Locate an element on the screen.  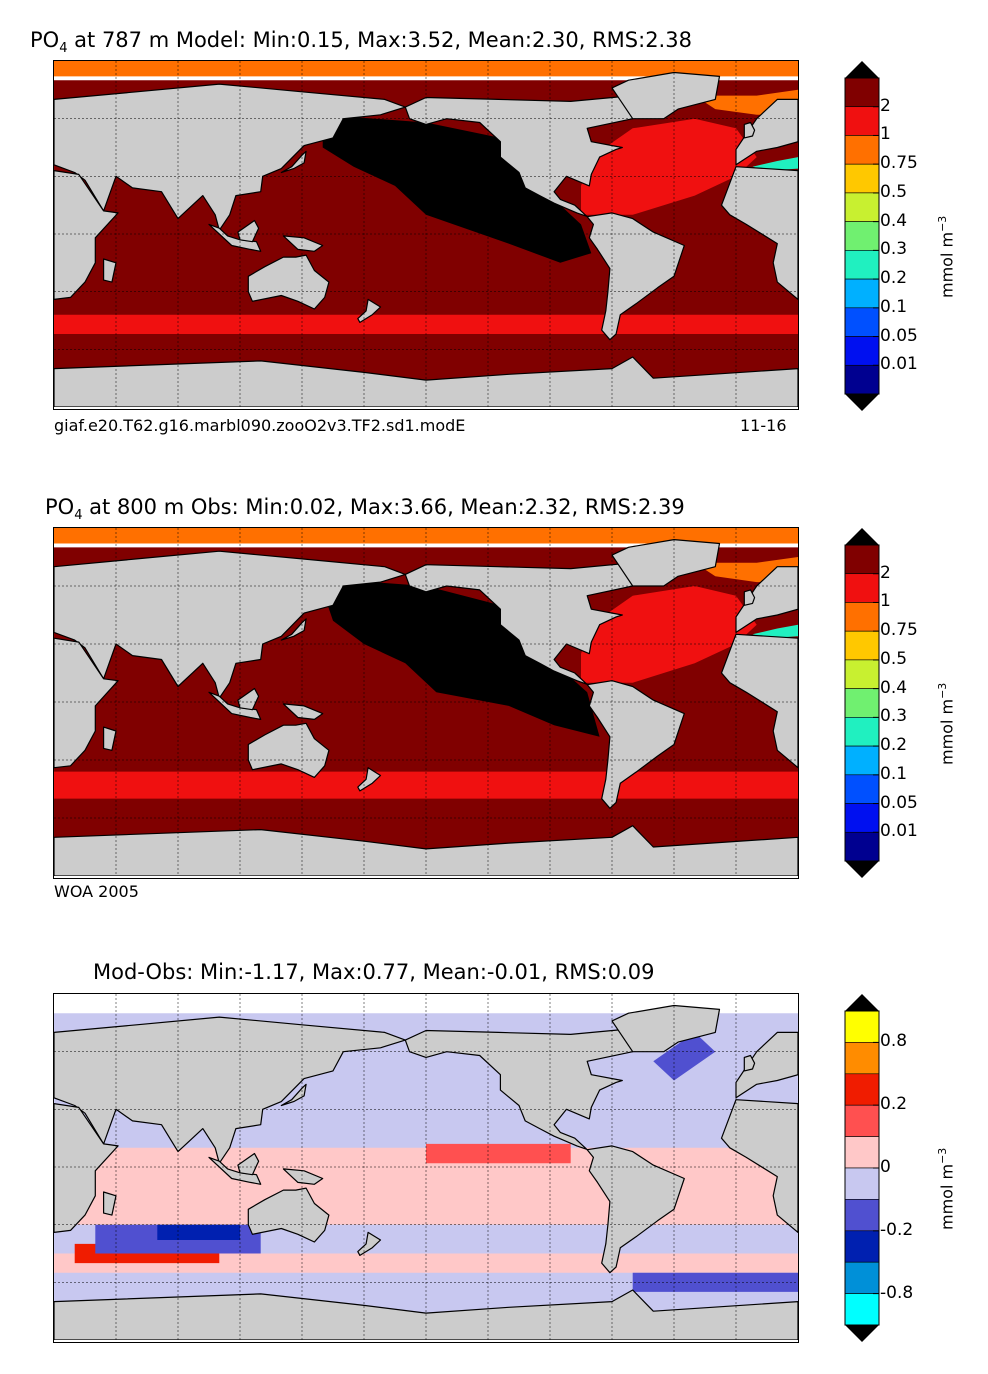
colorbar-svg is located at coordinates (862, 703).